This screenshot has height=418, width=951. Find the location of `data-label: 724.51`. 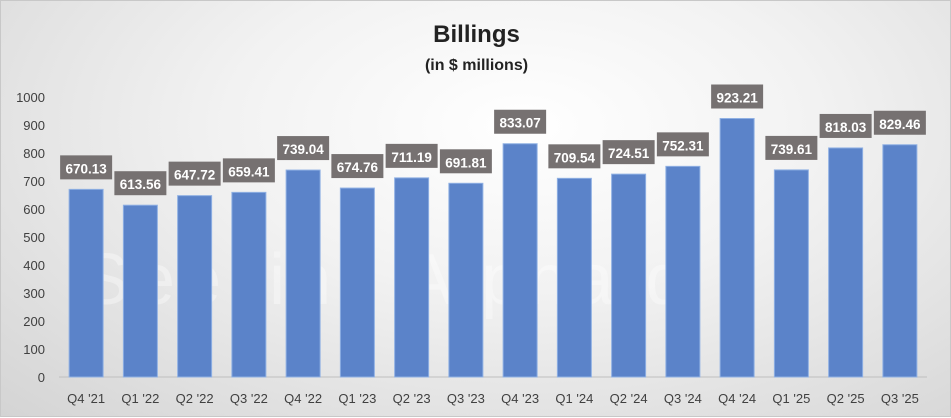

data-label: 724.51 is located at coordinates (629, 153).